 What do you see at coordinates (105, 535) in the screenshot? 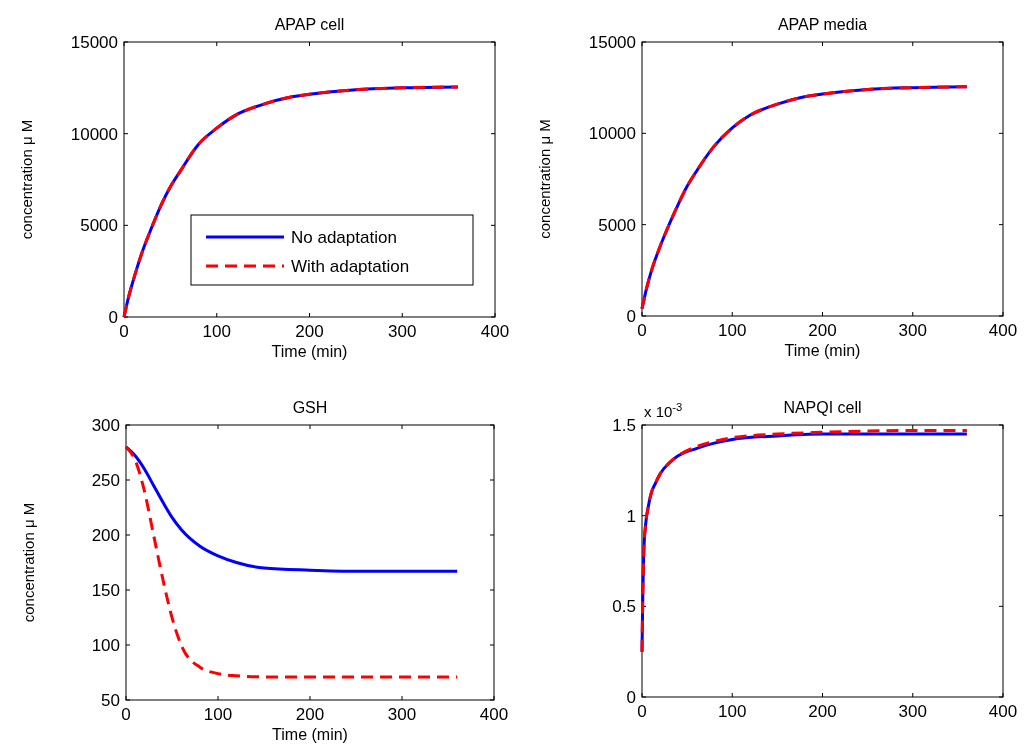
I see `y-tick-label: 200` at bounding box center [105, 535].